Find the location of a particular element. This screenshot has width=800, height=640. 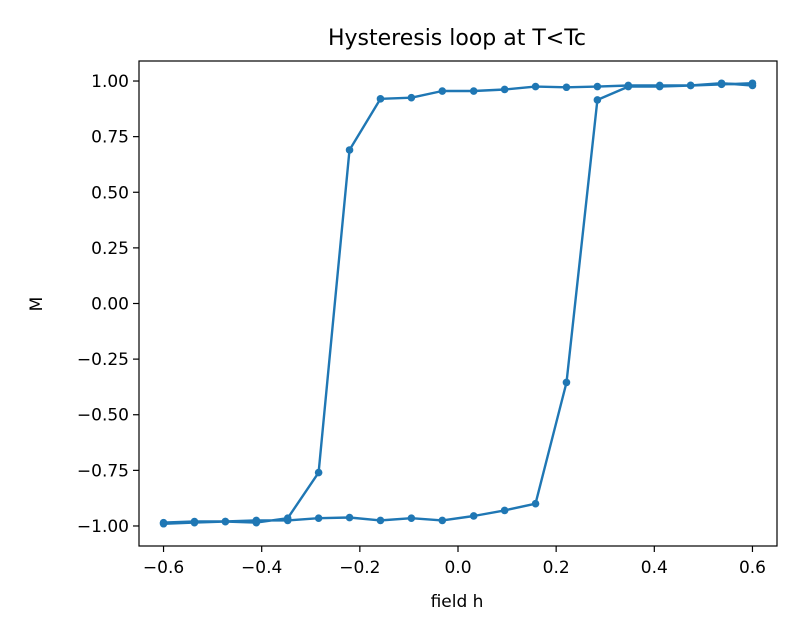

x-tick-label: −0.2 is located at coordinates (359, 568).